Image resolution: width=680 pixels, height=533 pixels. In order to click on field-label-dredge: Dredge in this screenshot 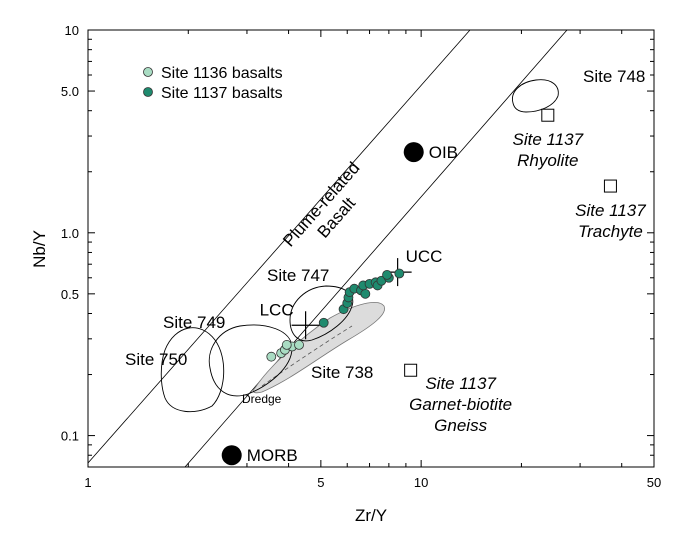, I will do `click(262, 399)`.